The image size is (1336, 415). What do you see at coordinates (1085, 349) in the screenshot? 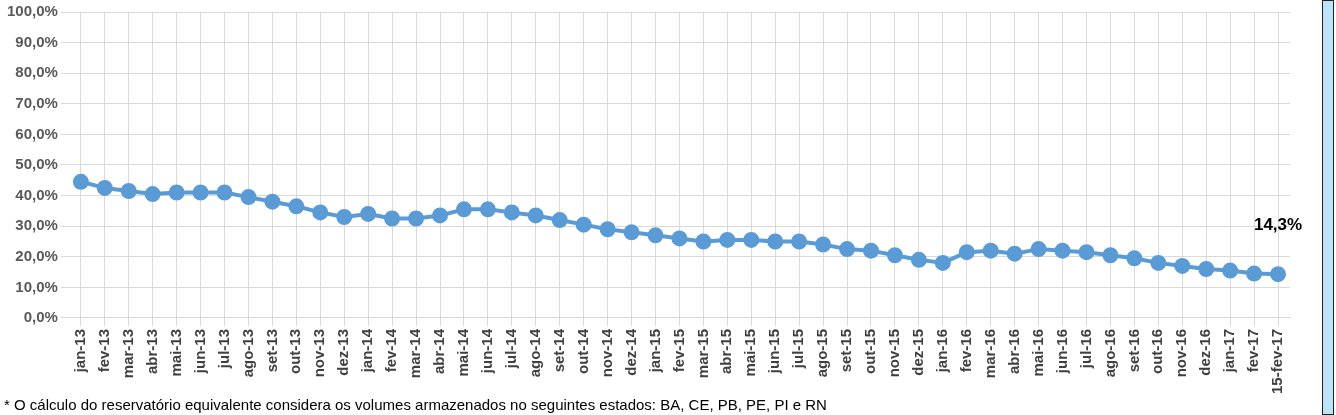
I see `x-tick-label: jul-16` at bounding box center [1085, 349].